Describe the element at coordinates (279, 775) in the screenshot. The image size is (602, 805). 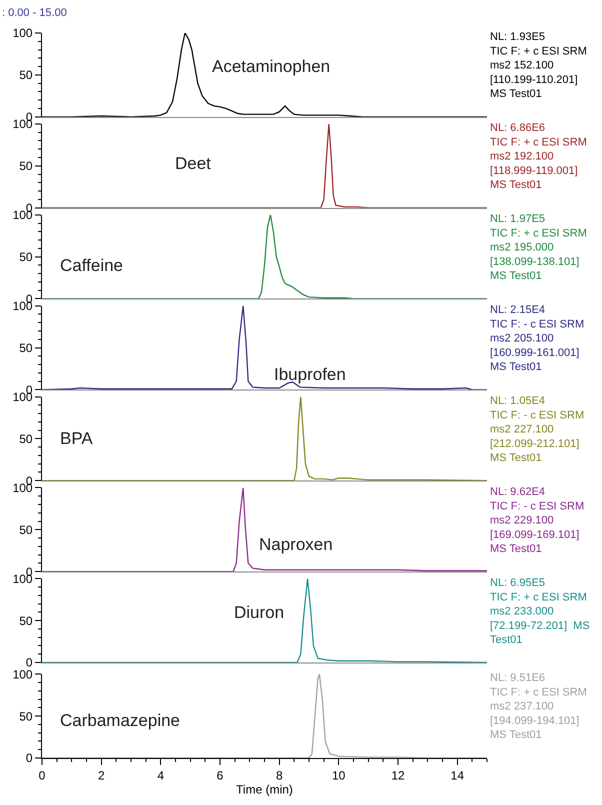
I see `x-tick-label: 8` at that location.